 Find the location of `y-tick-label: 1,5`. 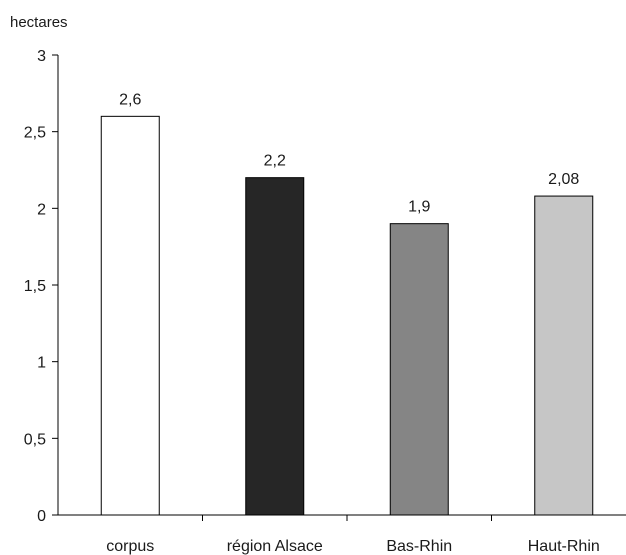

y-tick-label: 1,5 is located at coordinates (35, 286).